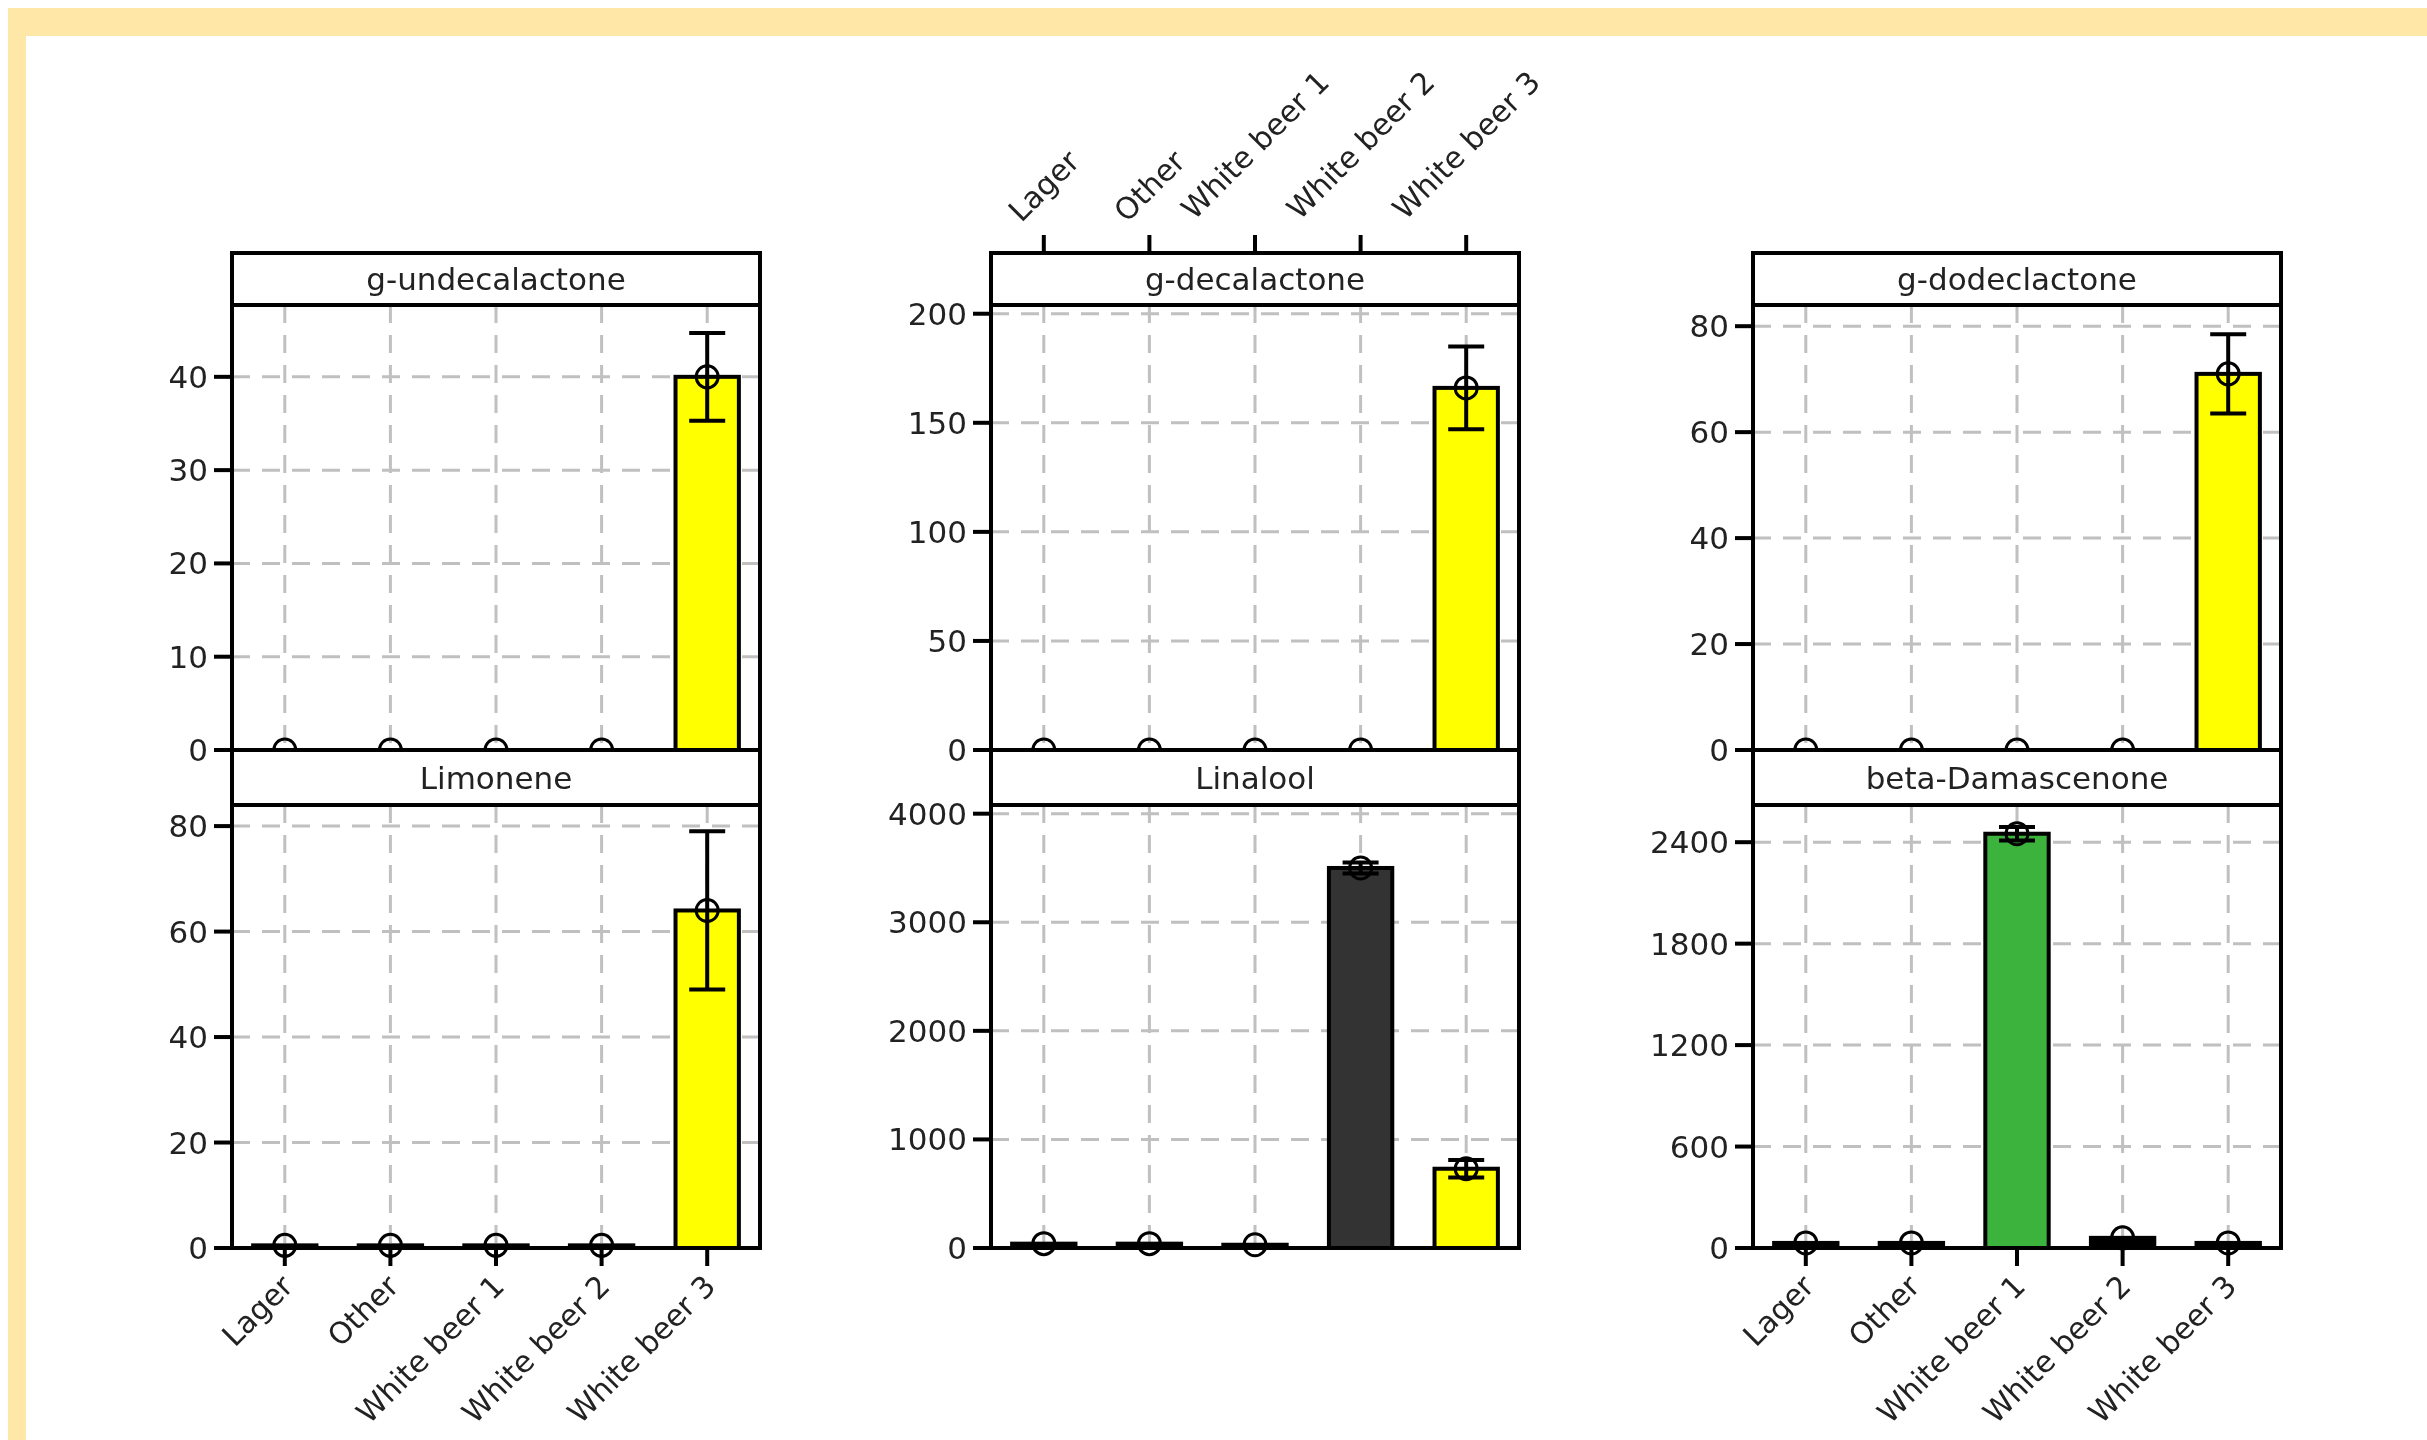 Image resolution: width=2427 pixels, height=1440 pixels. I want to click on chart-title: Limonene, so click(496, 777).